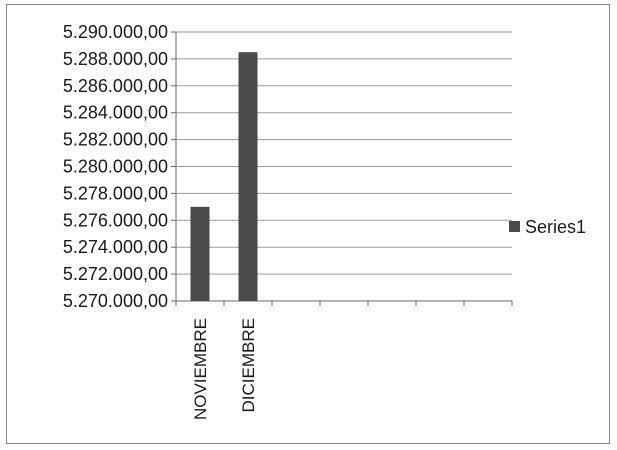  Describe the element at coordinates (115, 59) in the screenshot. I see `y-tick-label: 5.288.000,00` at that location.